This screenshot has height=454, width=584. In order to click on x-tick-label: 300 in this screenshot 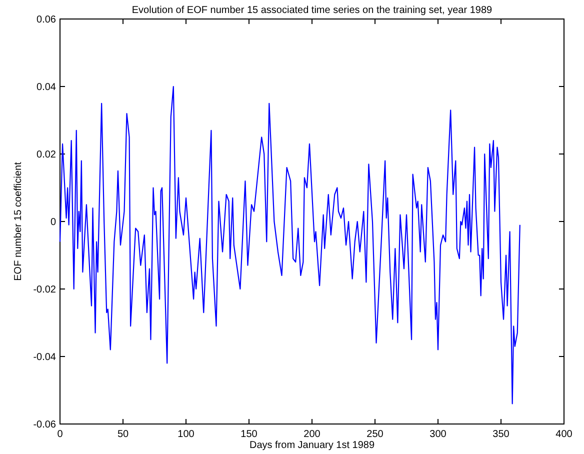, I will do `click(438, 434)`.